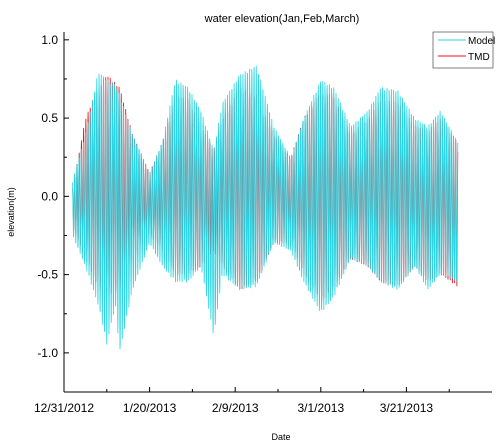 The height and width of the screenshot is (446, 500). Describe the element at coordinates (49, 40) in the screenshot. I see `y-tick-label: 1.0` at that location.